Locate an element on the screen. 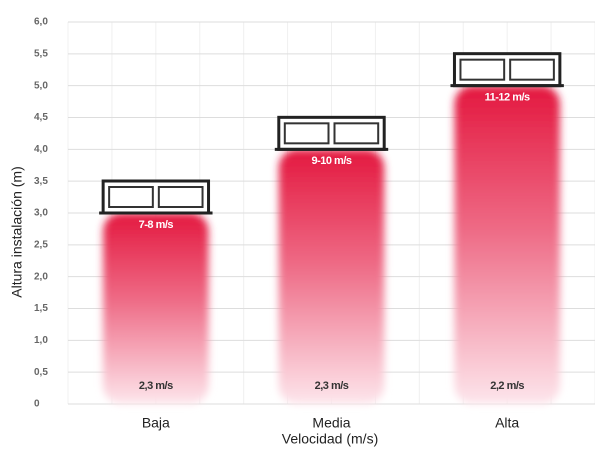 This screenshot has height=452, width=595. y-tick-label: 4,0 is located at coordinates (41, 149).